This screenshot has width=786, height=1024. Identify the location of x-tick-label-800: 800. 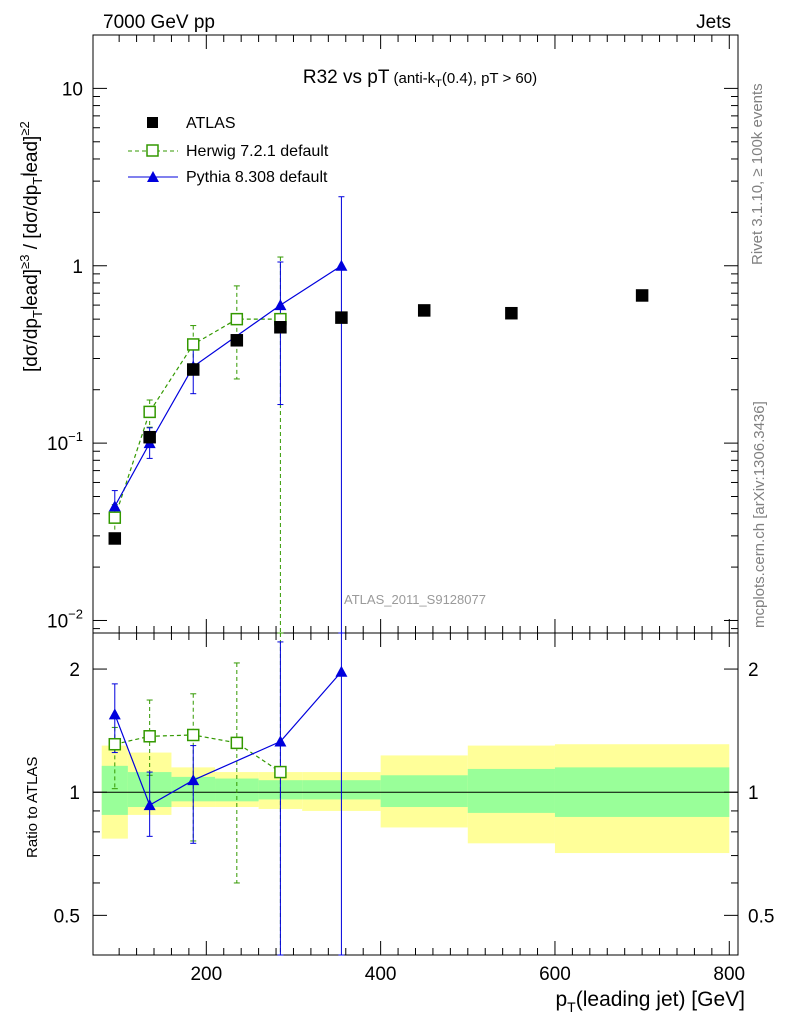
(729, 974).